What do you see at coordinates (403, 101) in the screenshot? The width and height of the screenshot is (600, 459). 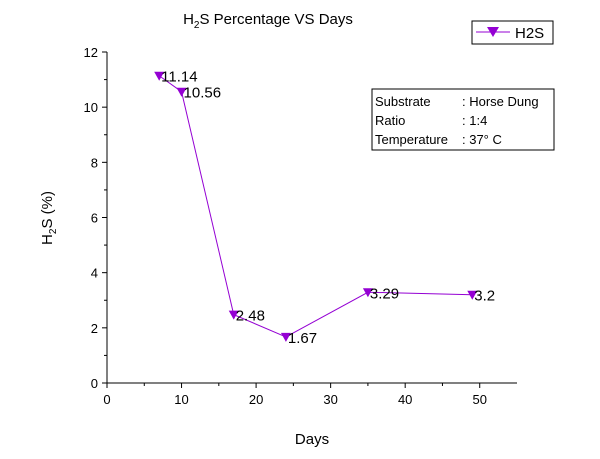 I see `info-substrate-key: Substrate` at bounding box center [403, 101].